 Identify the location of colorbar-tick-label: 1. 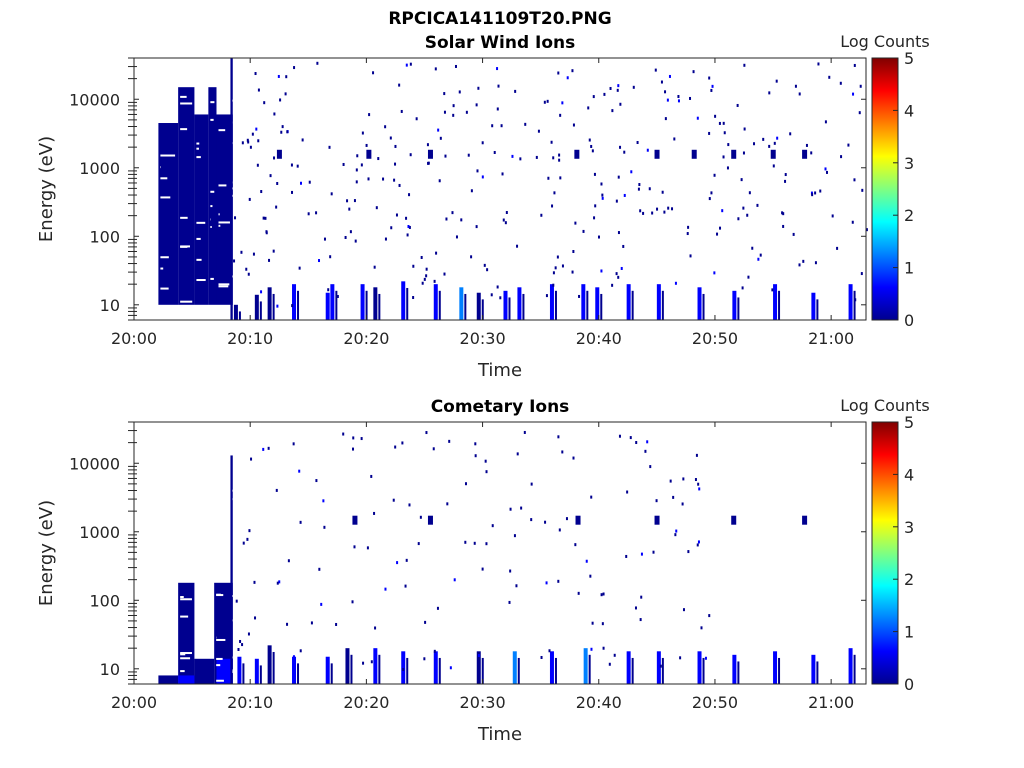
(909, 268).